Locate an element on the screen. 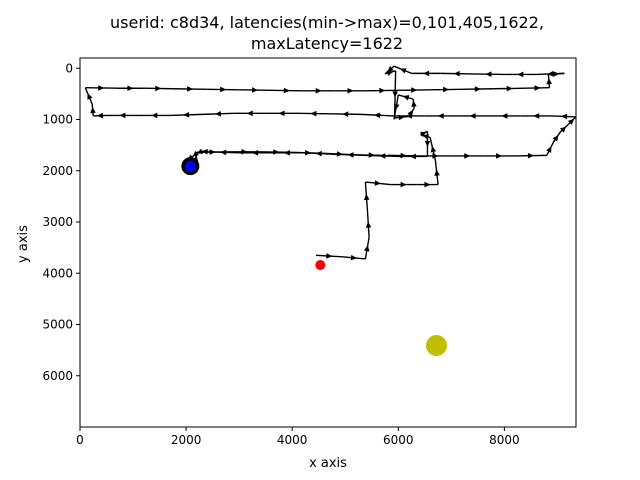  chart-subtitle: maxLatency=1622 is located at coordinates (327, 43).